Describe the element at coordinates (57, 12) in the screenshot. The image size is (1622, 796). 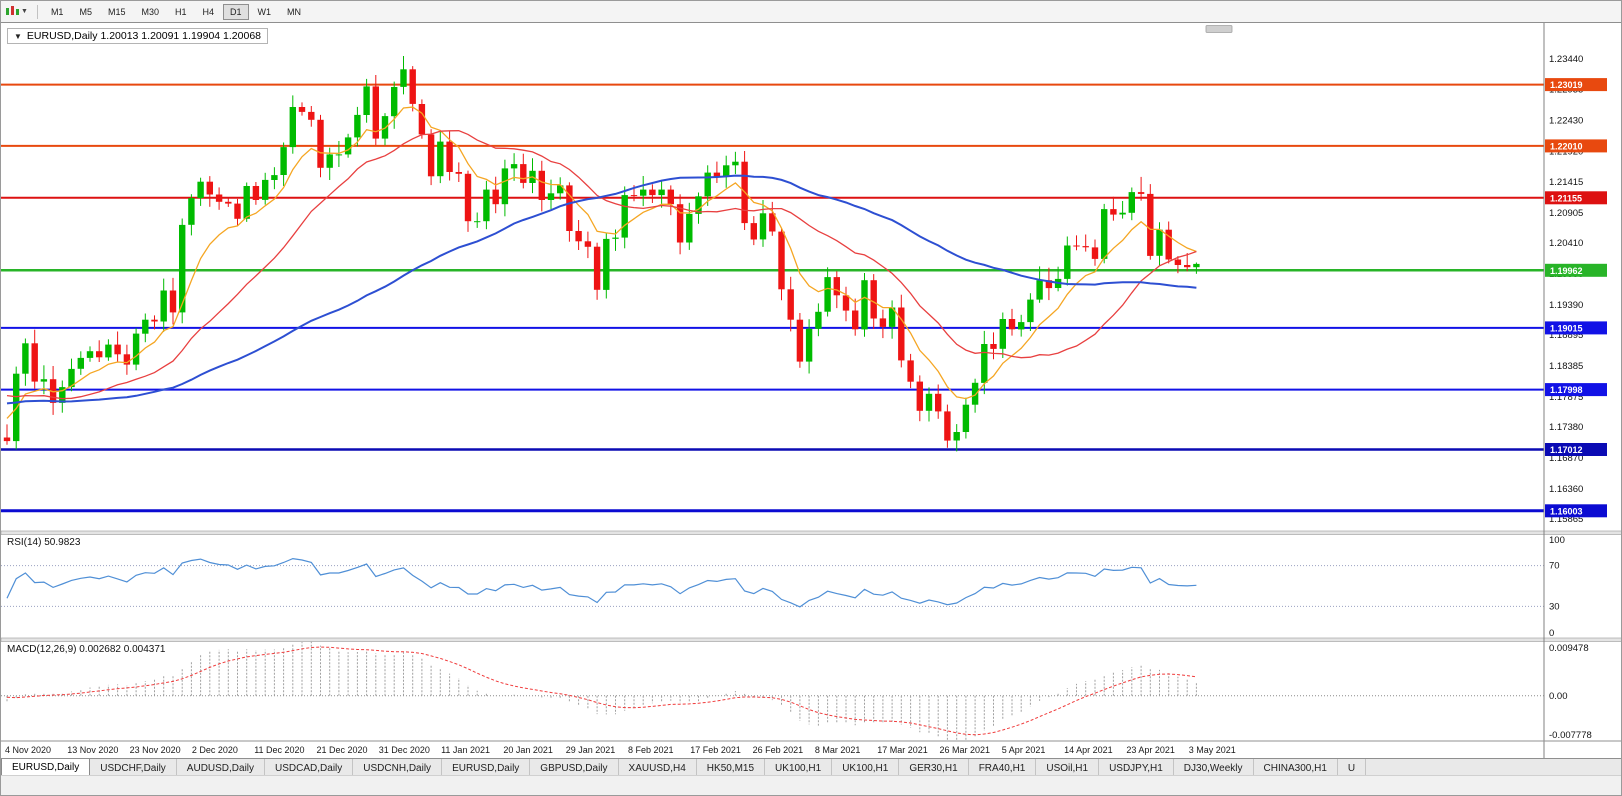
I see `timeframe-button-M1: M1` at that location.